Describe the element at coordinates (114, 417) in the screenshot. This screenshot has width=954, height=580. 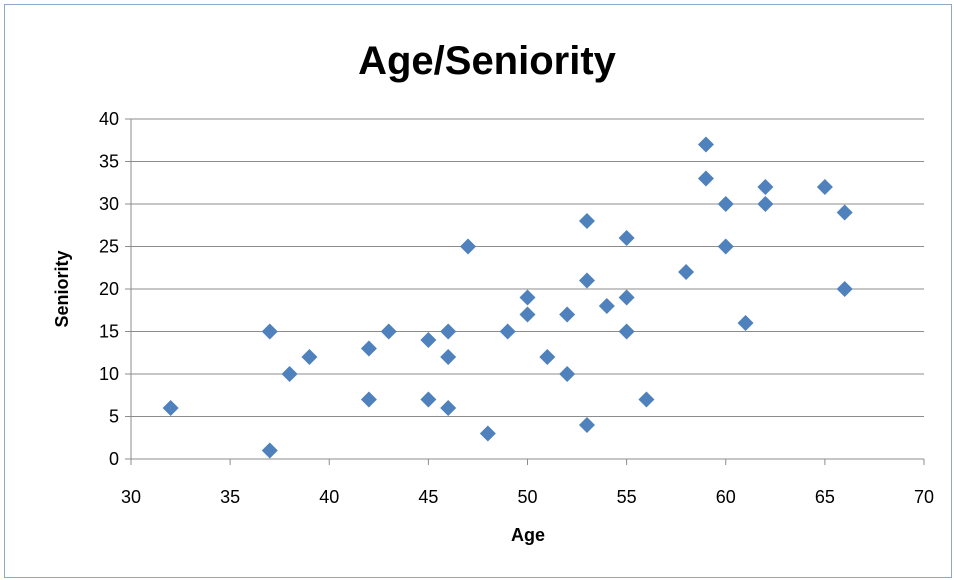
I see `y-tick-label: 5` at that location.